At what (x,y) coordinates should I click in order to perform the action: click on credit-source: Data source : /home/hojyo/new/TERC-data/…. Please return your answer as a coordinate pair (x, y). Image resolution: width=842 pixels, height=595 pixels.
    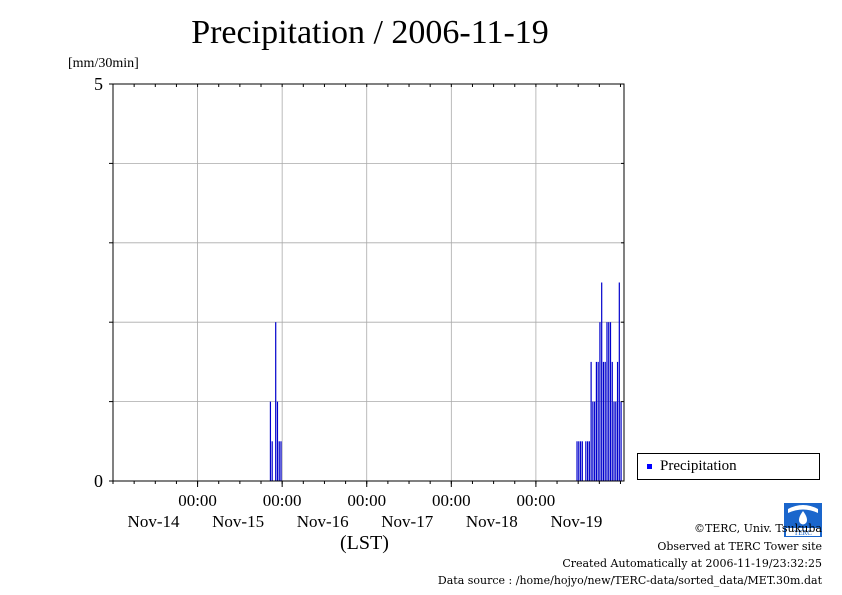
    Looking at the image, I should click on (629, 580).